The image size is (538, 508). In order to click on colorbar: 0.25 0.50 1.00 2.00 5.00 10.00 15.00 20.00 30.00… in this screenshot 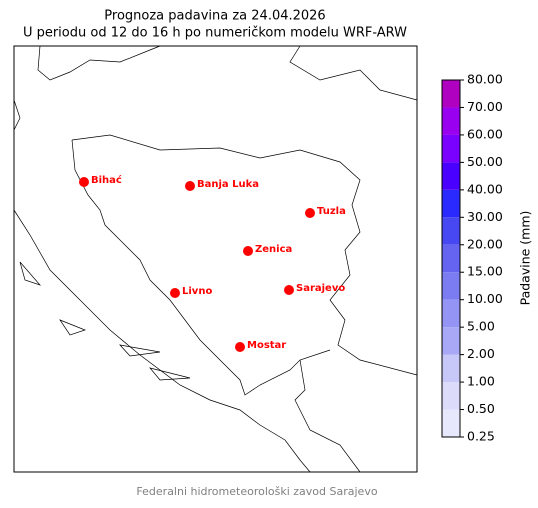, I will do `click(472, 258)`.